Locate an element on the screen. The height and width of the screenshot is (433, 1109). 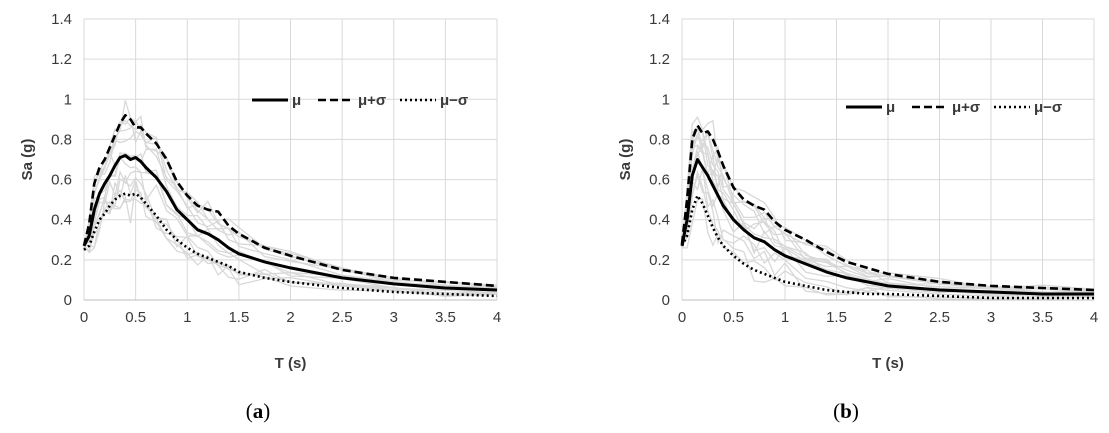
panel-caption-letter: a is located at coordinates (258, 411).